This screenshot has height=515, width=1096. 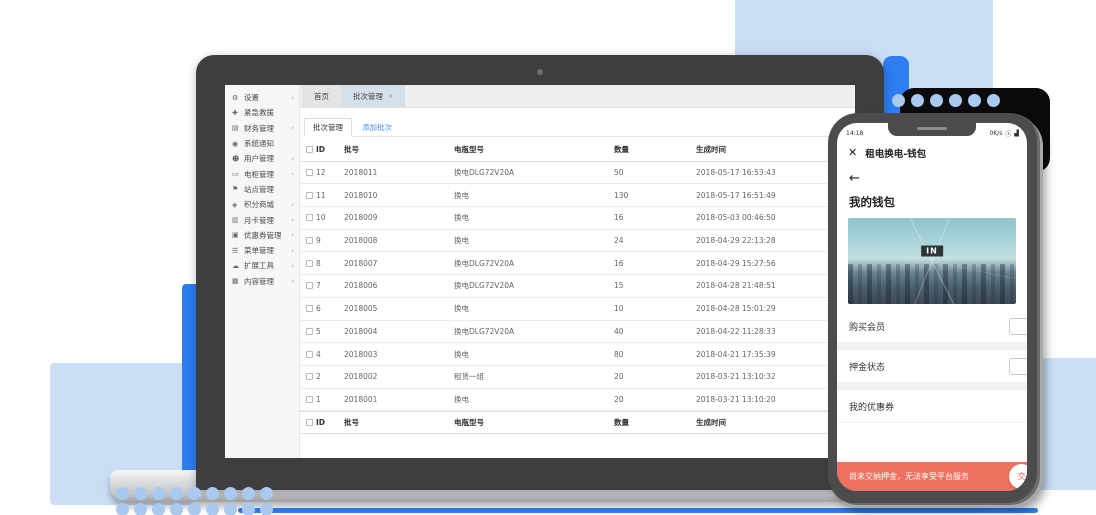 I want to click on sidebar-item: ◉ 系统通知, so click(x=262, y=143).